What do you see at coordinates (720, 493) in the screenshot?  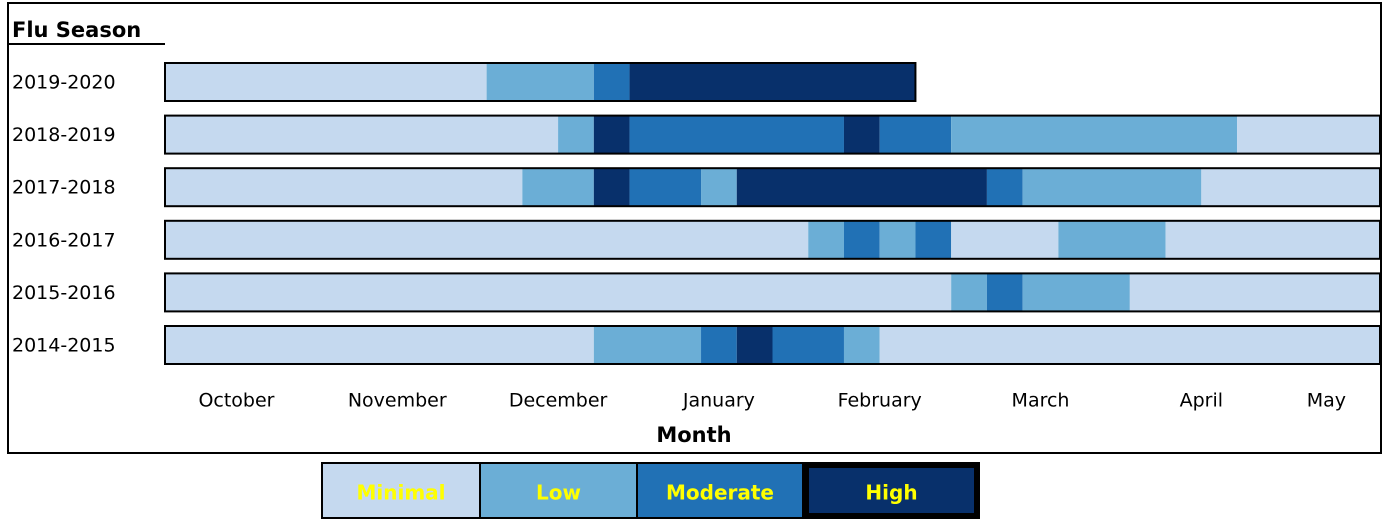 I see `legend-label: Moderate` at bounding box center [720, 493].